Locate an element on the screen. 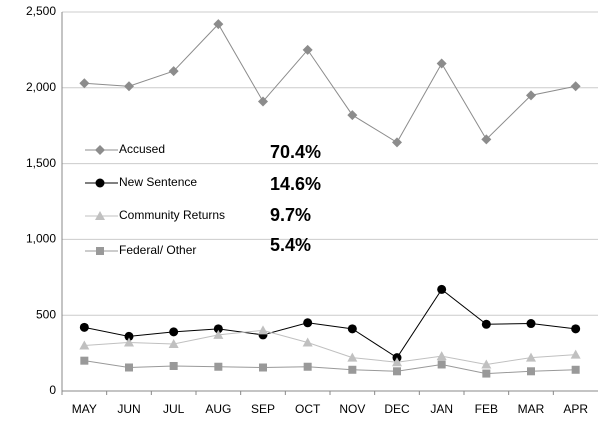 Image resolution: width=604 pixels, height=426 pixels. x-tick-label: DEC is located at coordinates (397, 409).